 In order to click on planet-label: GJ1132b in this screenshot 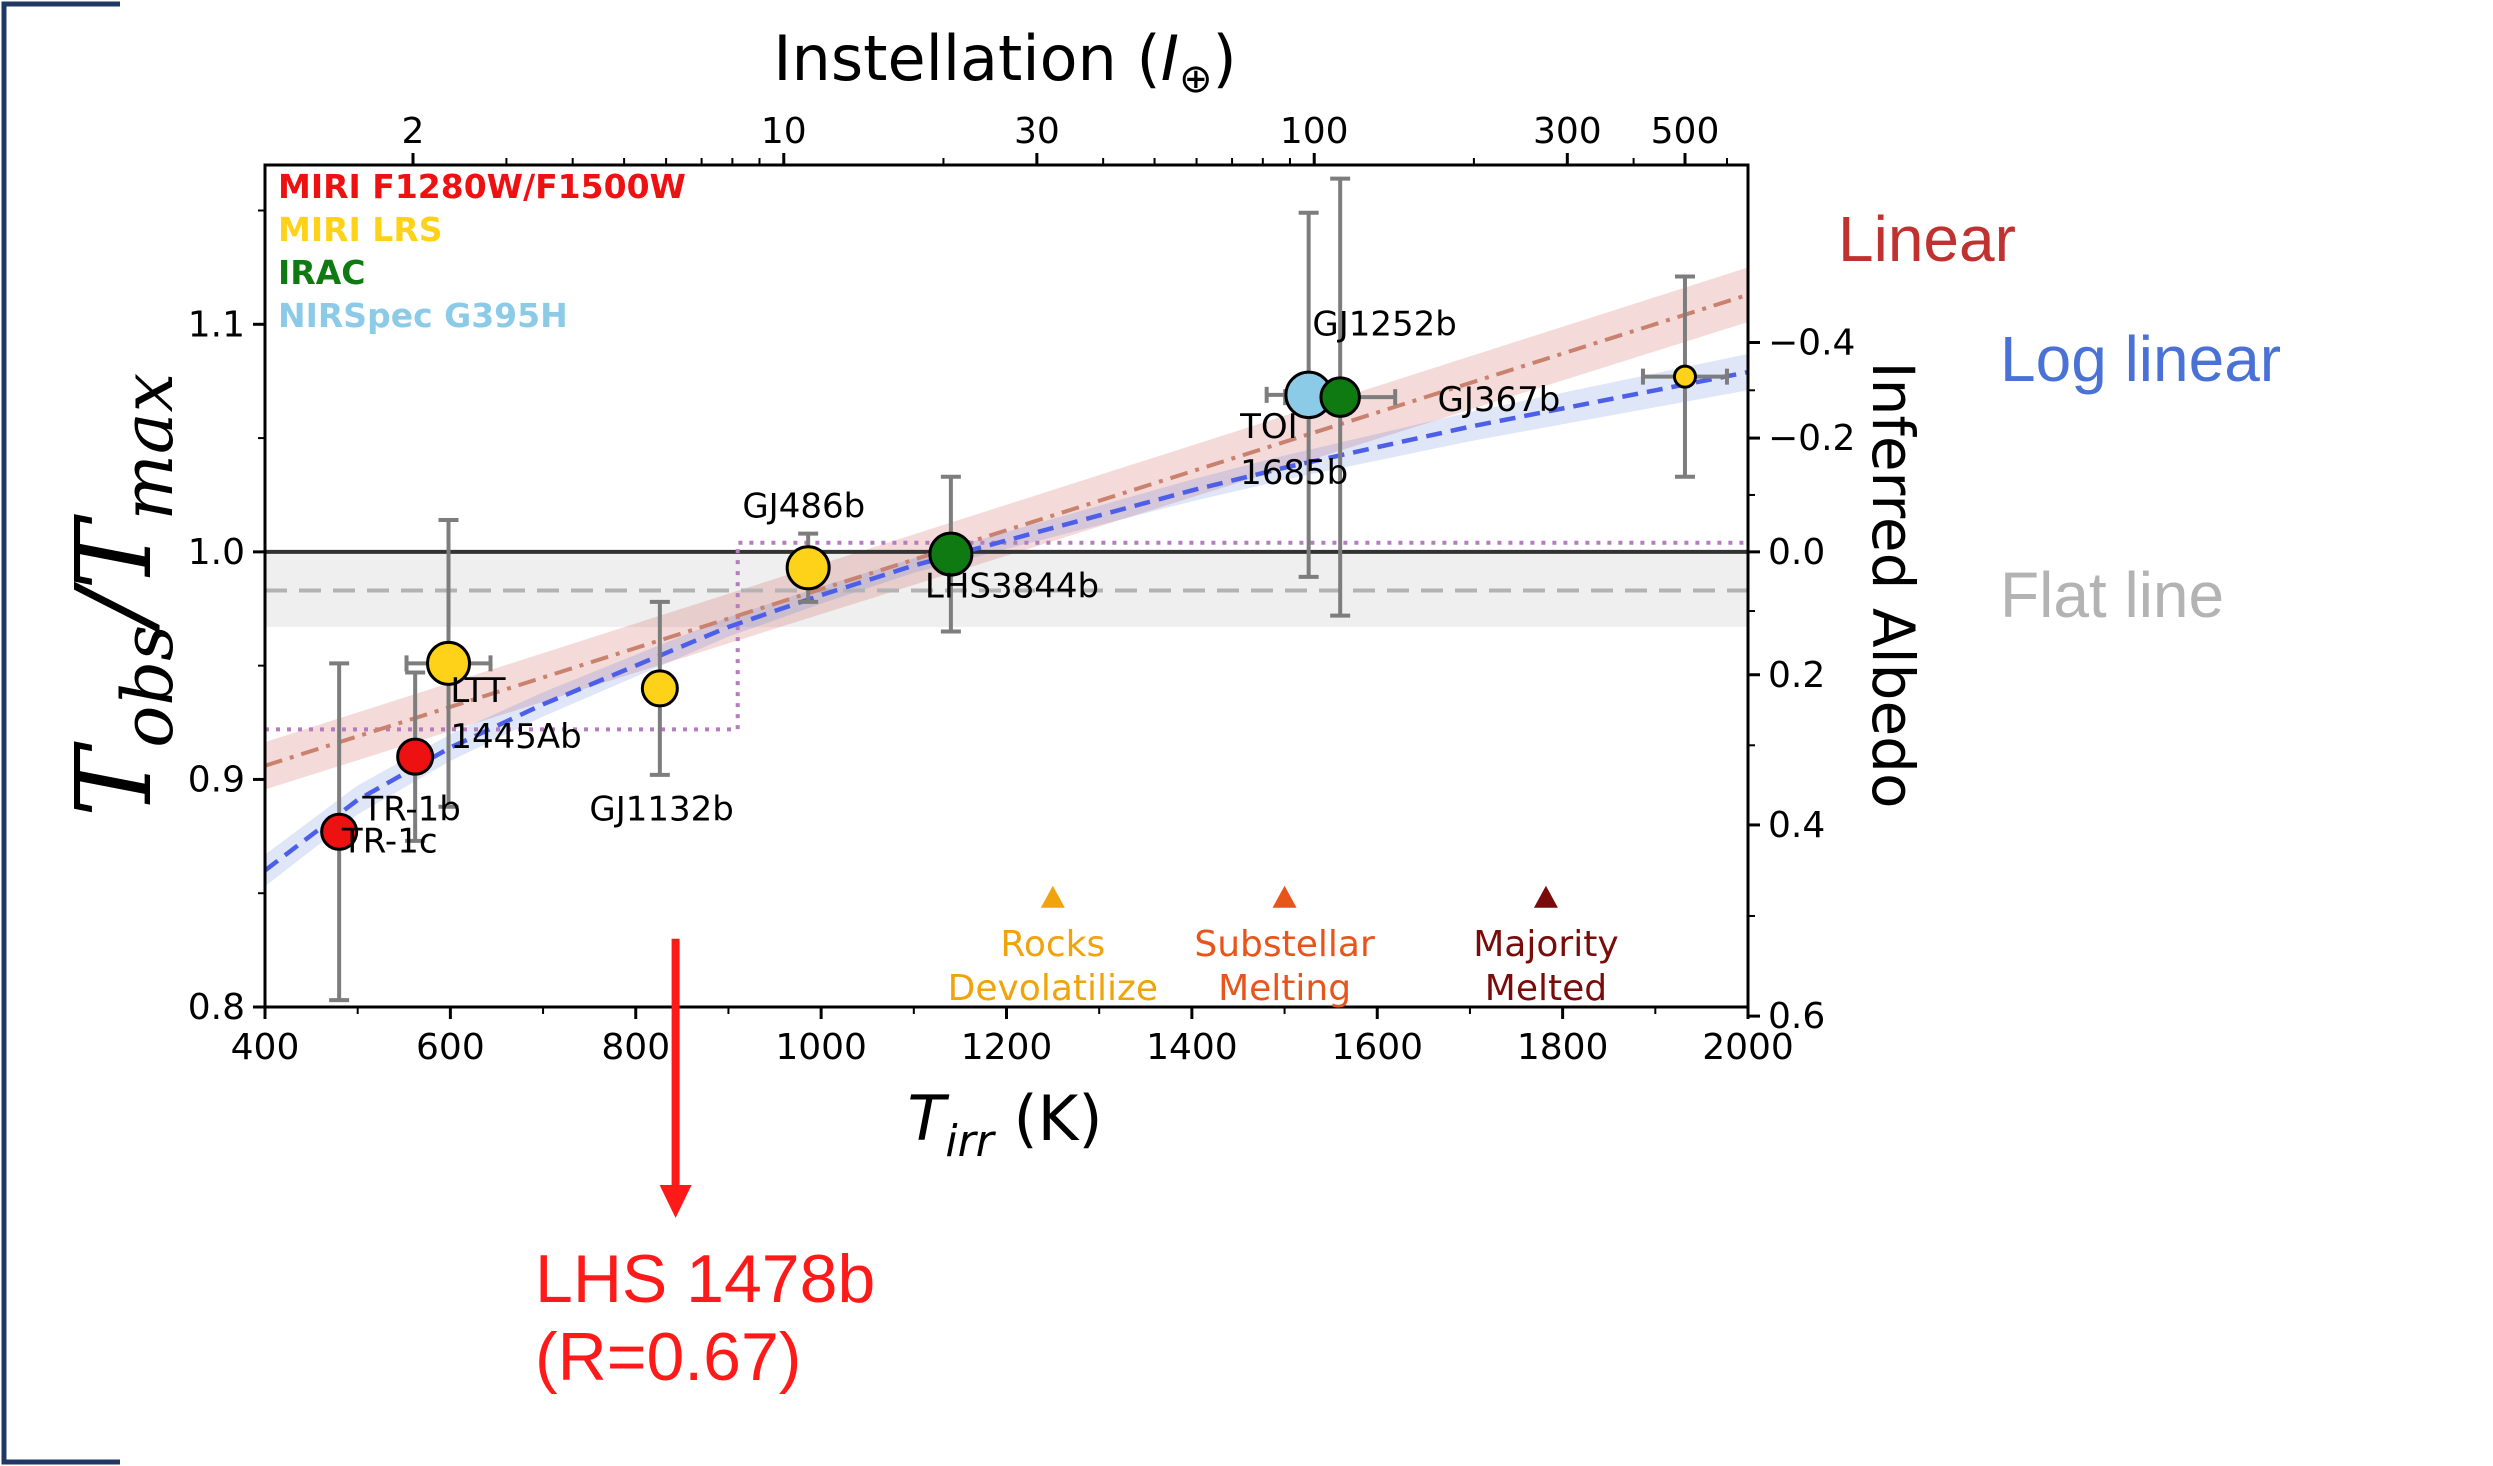, I will do `click(661, 809)`.